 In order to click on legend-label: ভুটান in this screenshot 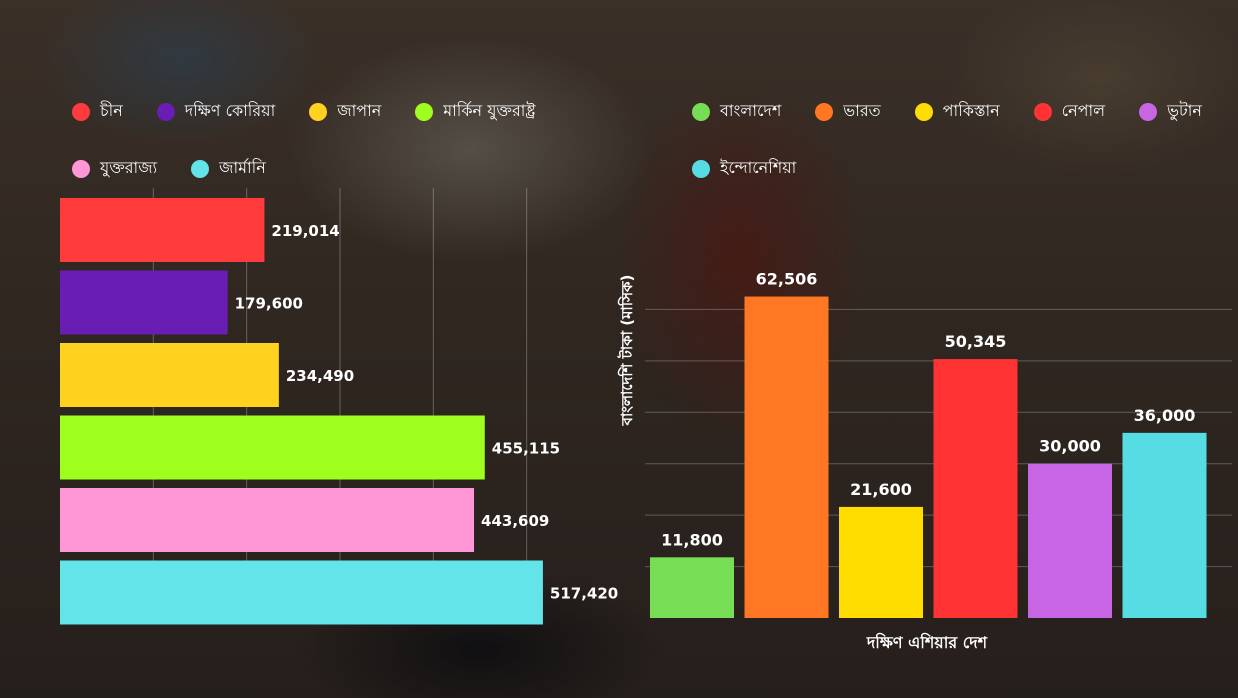, I will do `click(1184, 110)`.